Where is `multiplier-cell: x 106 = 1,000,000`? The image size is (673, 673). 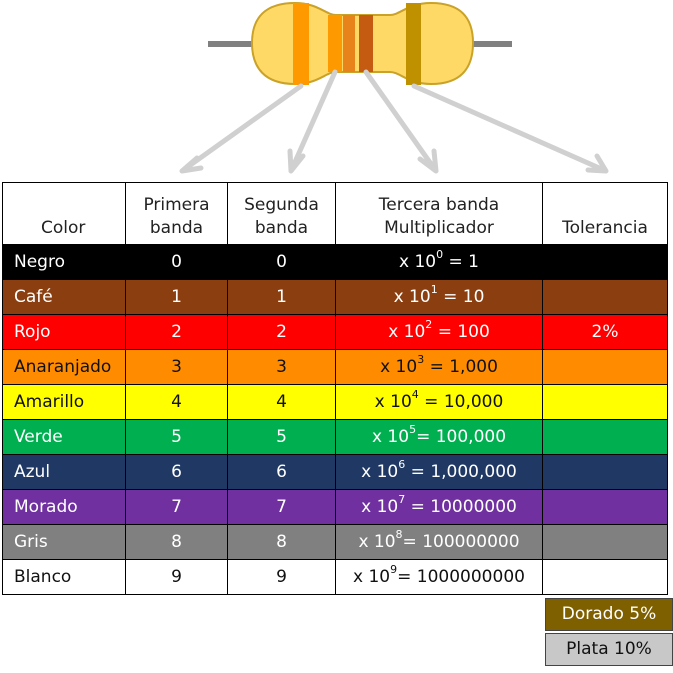
multiplier-cell: x 106 = 1,000,000 is located at coordinates (439, 472).